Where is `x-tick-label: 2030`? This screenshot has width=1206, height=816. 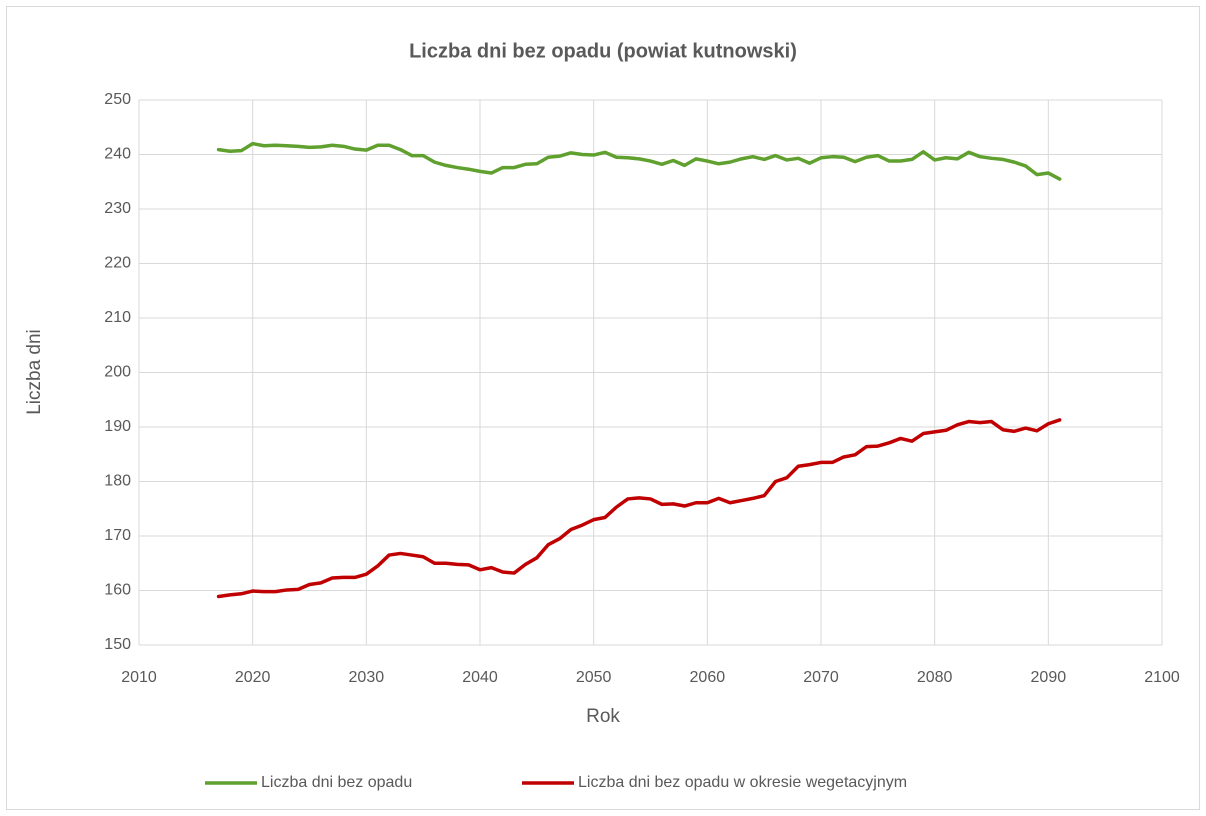 x-tick-label: 2030 is located at coordinates (367, 677).